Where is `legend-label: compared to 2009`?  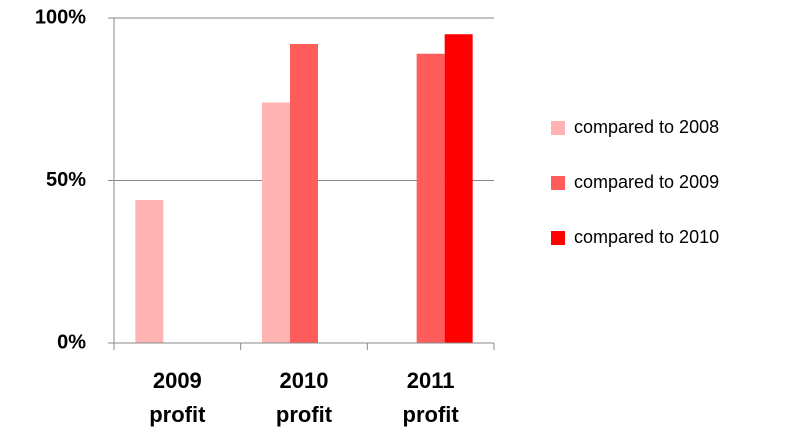 legend-label: compared to 2009 is located at coordinates (646, 182).